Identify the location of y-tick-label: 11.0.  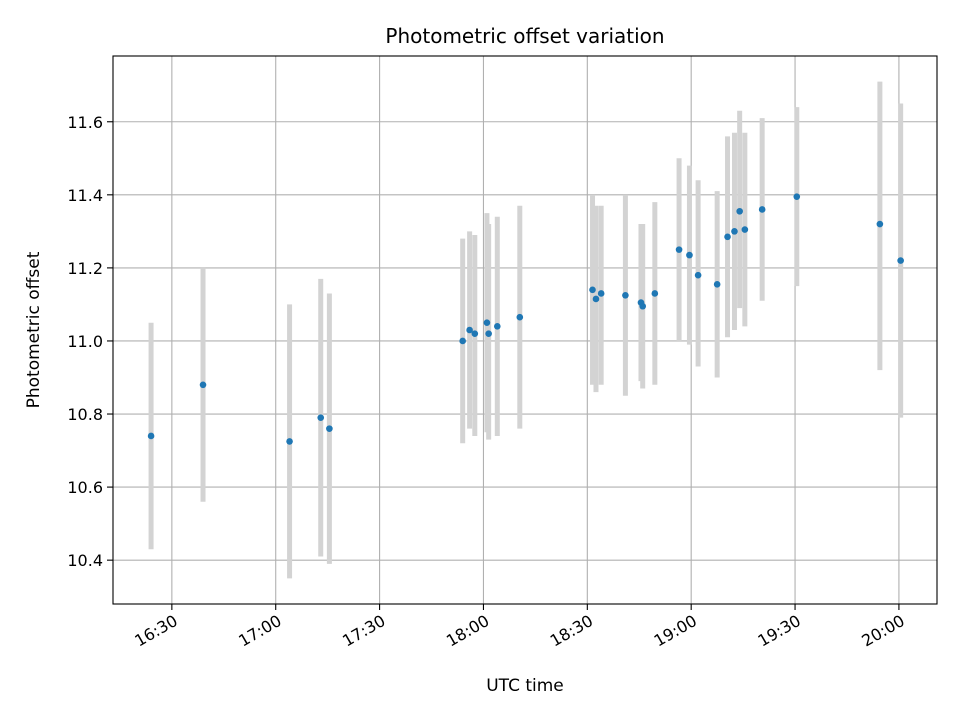
(85, 341).